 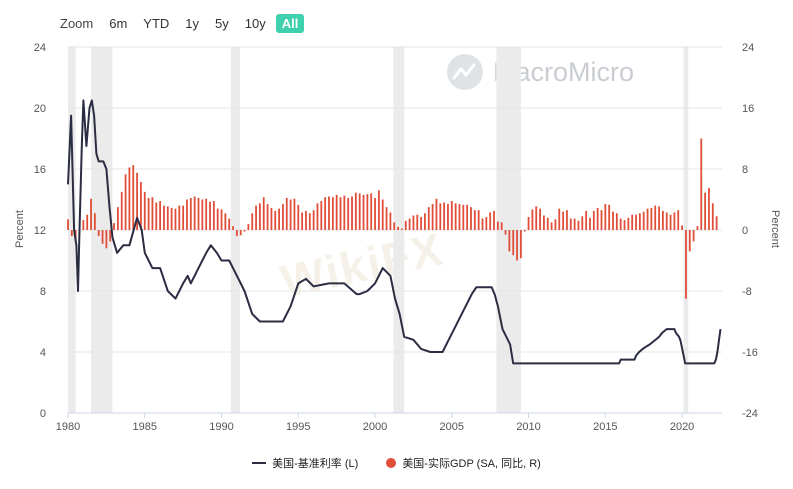 What do you see at coordinates (182, 23) in the screenshot?
I see `zoom-bar: Zoom 6m YTD 1y 5y 10y All` at bounding box center [182, 23].